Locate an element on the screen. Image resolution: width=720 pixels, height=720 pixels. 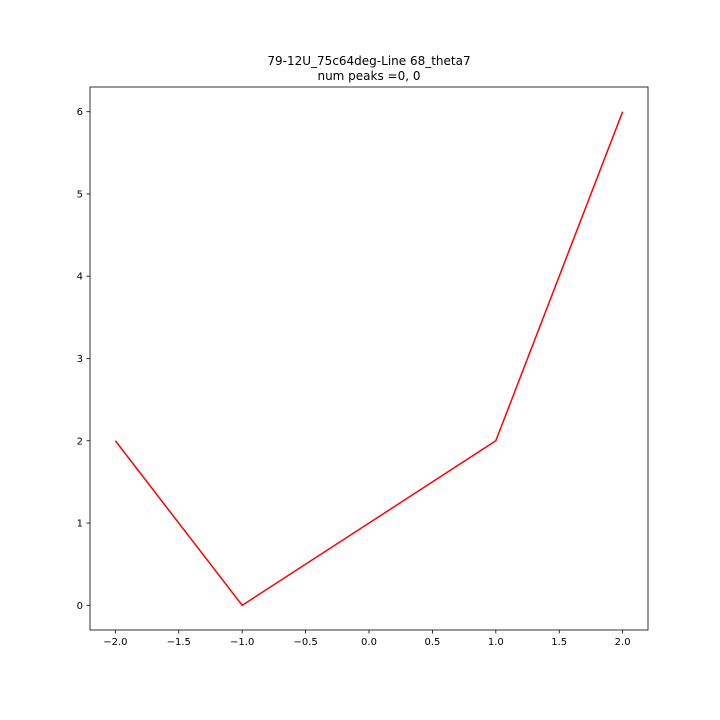
y-tick-label: 4 is located at coordinates (80, 277).